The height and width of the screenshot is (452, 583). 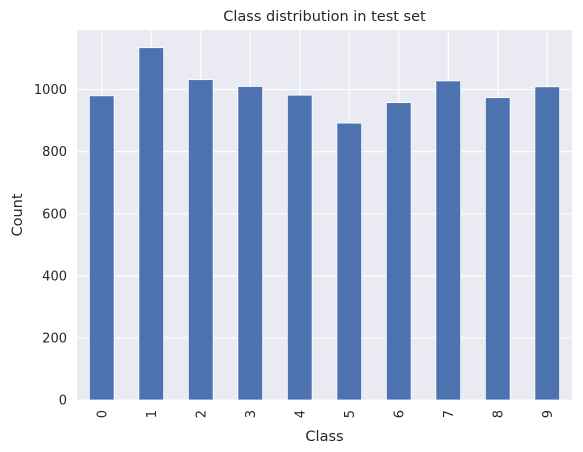 I want to click on y-tick-label: 1000, so click(x=50, y=90).